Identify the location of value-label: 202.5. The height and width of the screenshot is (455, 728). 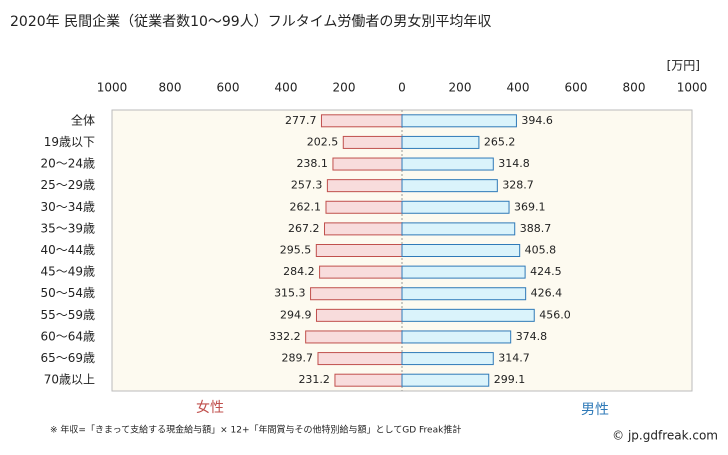
(323, 141).